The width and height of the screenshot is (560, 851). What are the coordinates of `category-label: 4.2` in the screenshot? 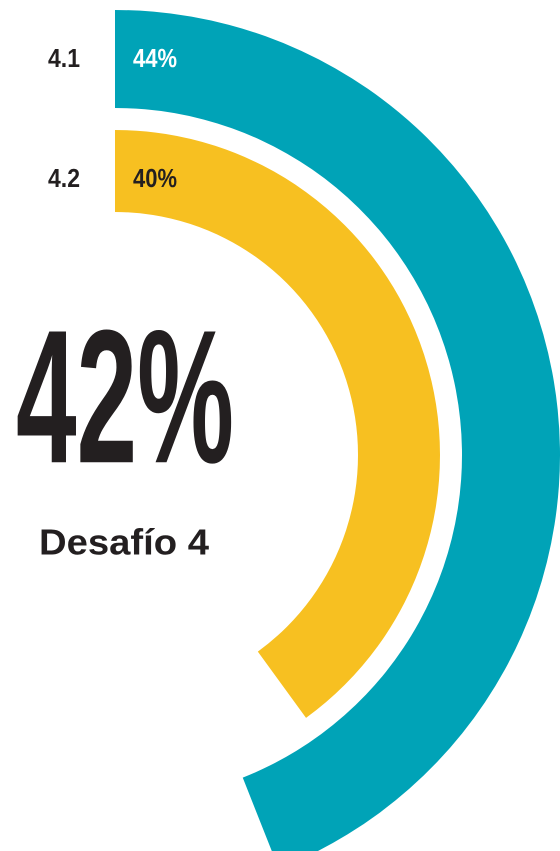 It's located at (64, 178).